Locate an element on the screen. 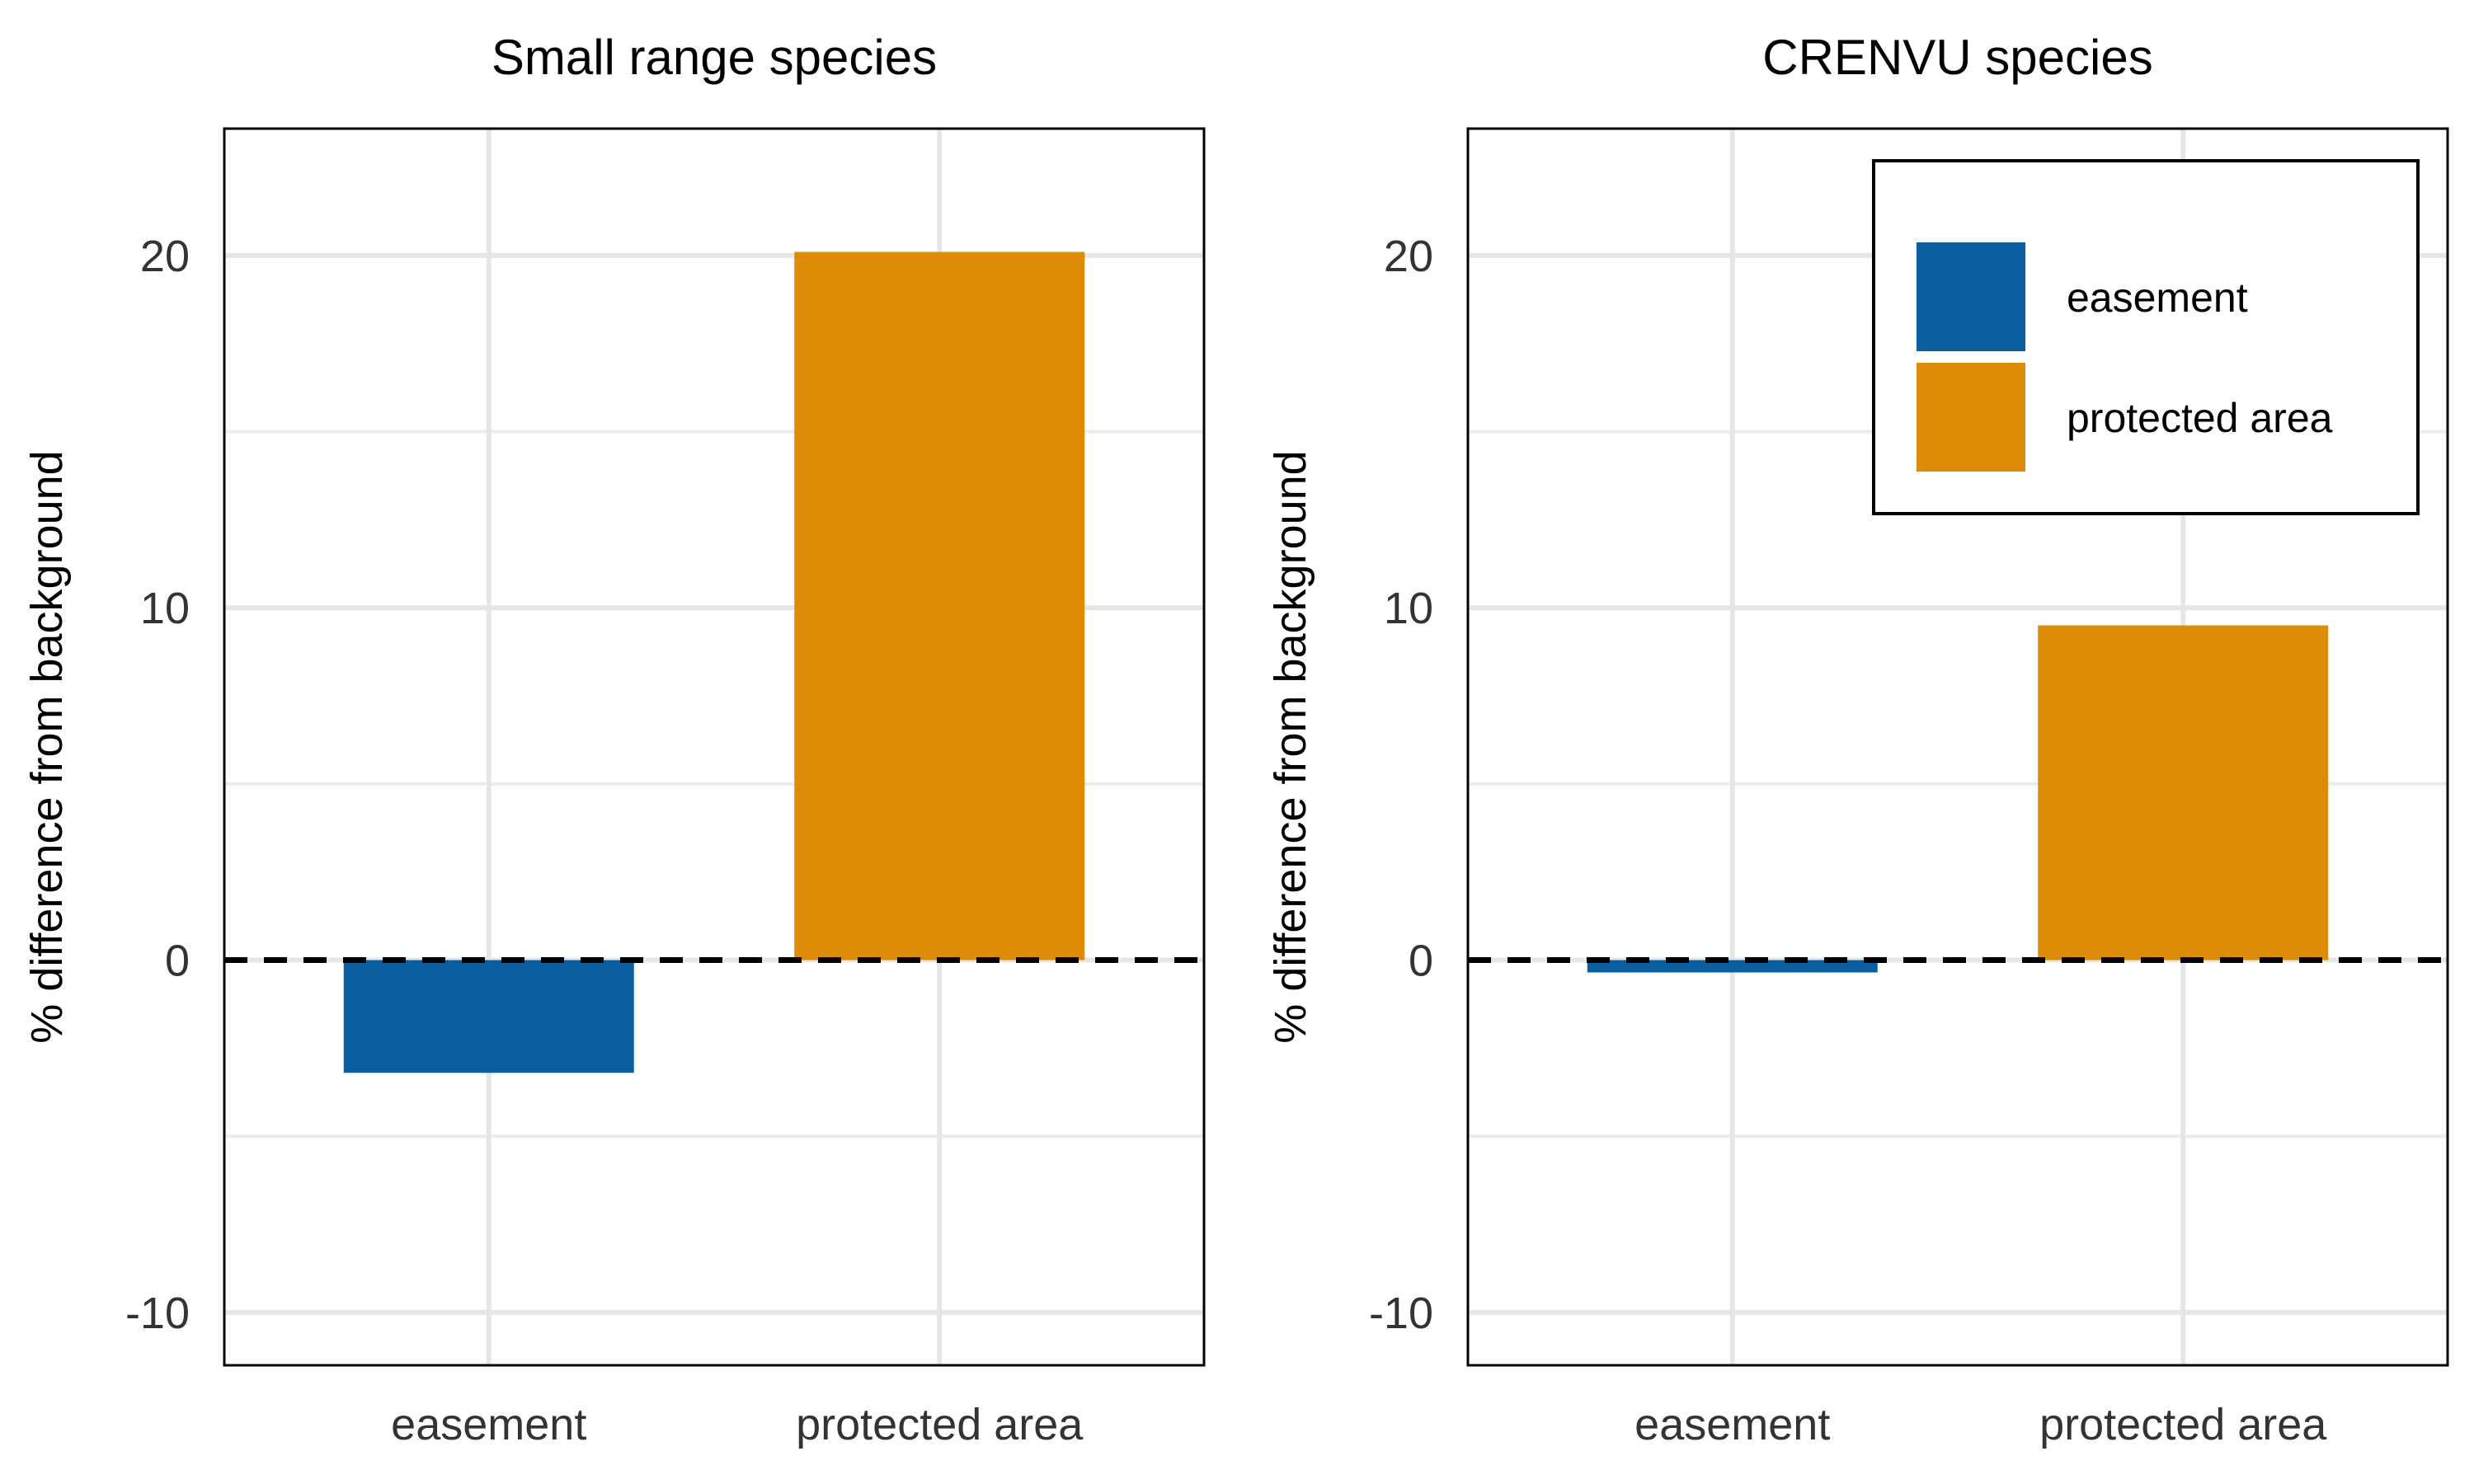 This screenshot has width=2474, height=1484. legend-swatch-protected-area is located at coordinates (1971, 417).